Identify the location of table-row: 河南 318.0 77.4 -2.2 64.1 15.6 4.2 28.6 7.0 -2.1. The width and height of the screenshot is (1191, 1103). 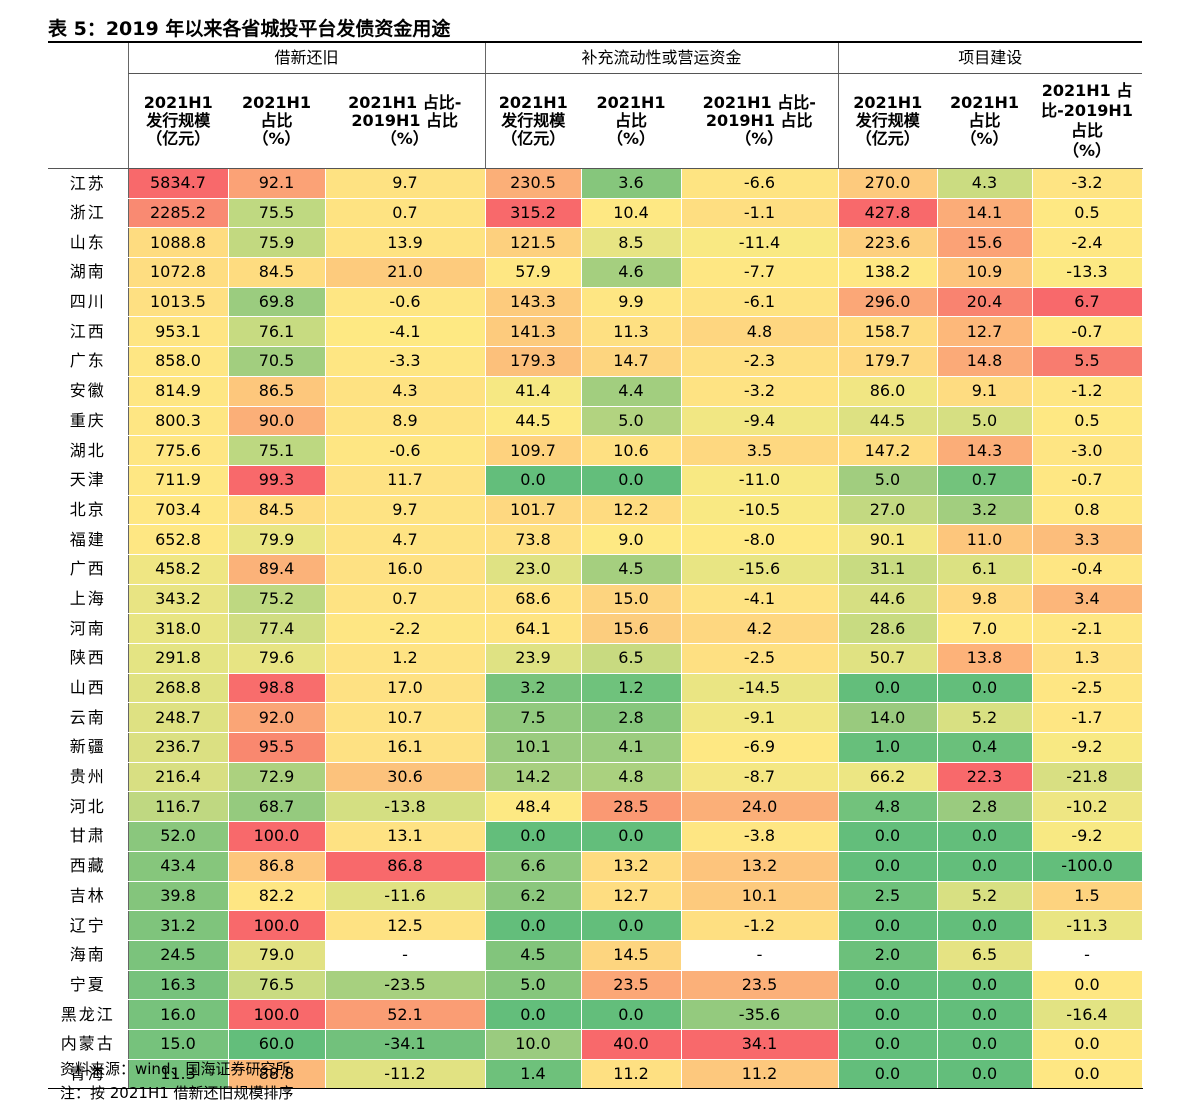
(595, 628).